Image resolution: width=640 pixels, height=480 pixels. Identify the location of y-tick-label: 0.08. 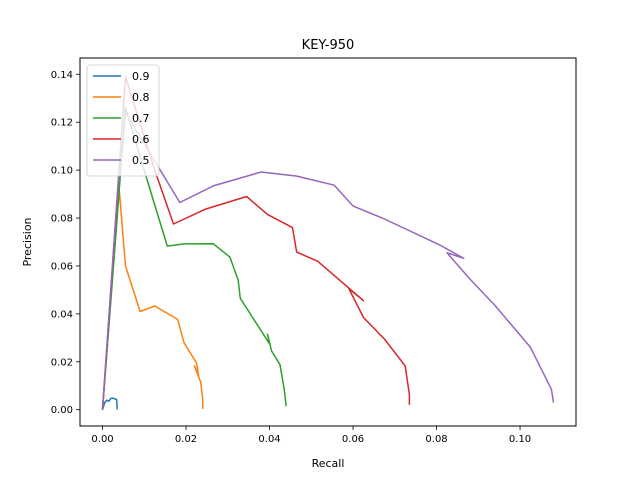
(62, 219).